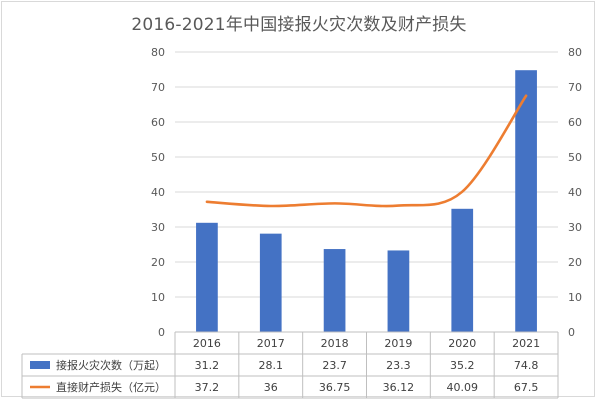 This screenshot has width=598, height=400. Describe the element at coordinates (158, 52) in the screenshot. I see `y-left-tick-label: 80` at that location.